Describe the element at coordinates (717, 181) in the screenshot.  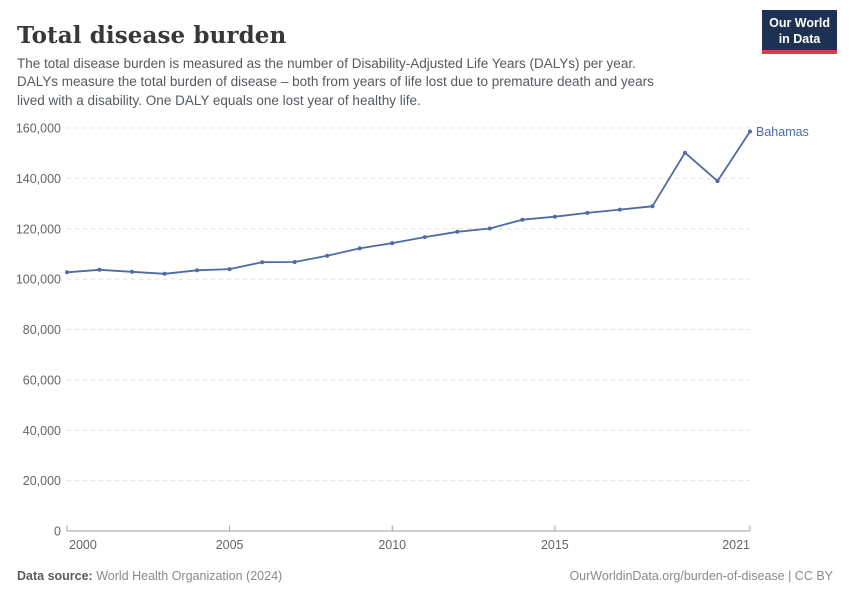
I see `data-point-2020` at that location.